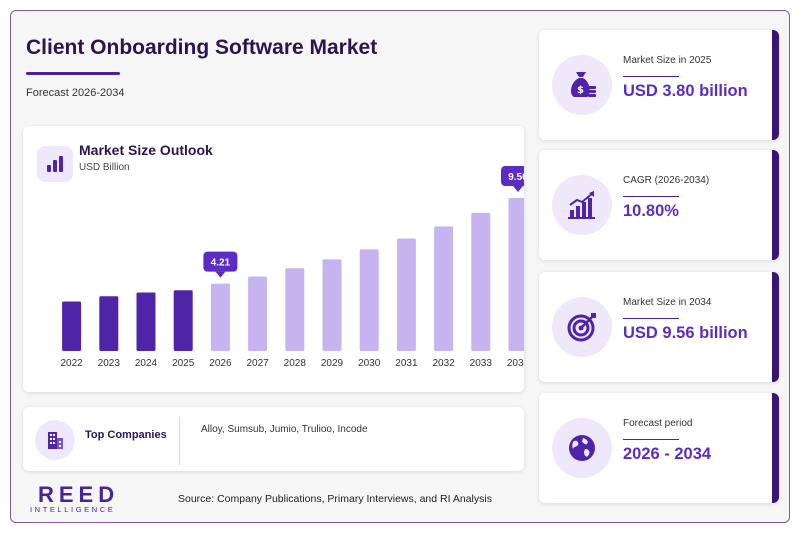  Describe the element at coordinates (146, 150) in the screenshot. I see `chart-title: Market Size Outlook` at that location.